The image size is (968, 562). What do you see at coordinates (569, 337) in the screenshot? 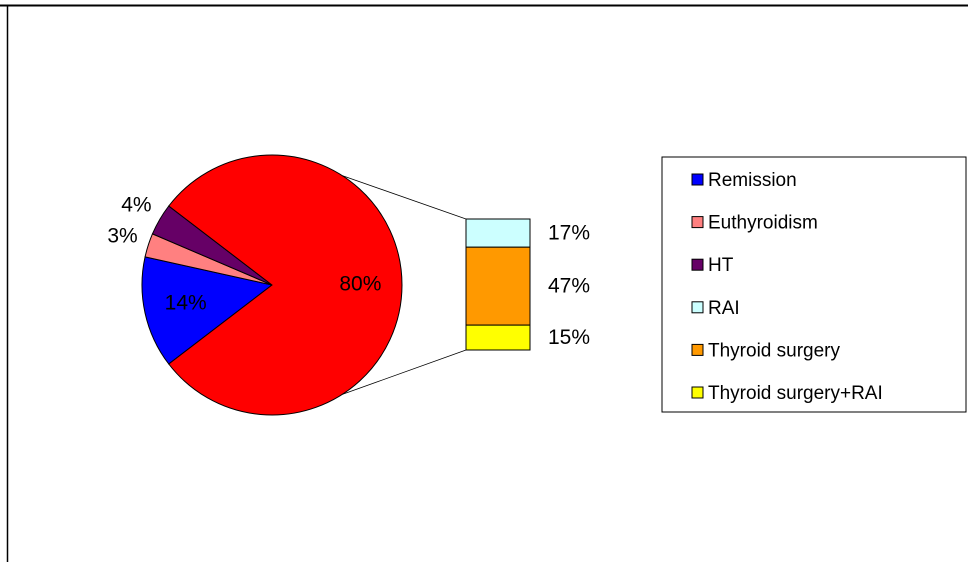
I see `breakout-label: 15%` at bounding box center [569, 337].